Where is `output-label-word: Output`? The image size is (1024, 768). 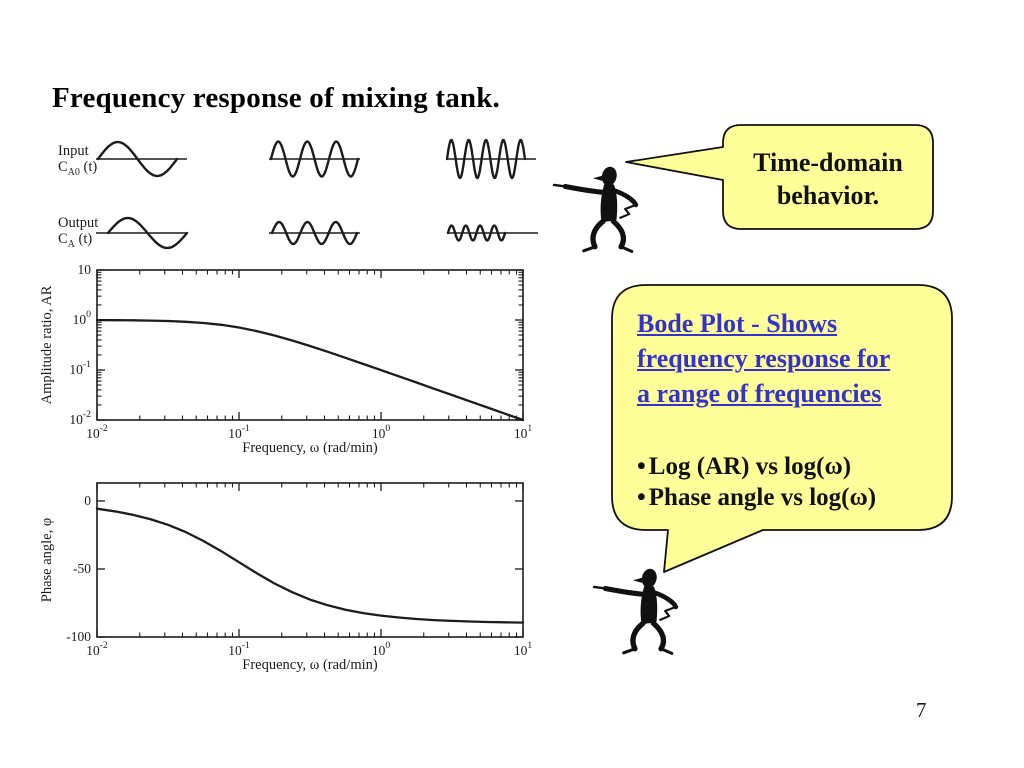 output-label-word: Output is located at coordinates (78, 223).